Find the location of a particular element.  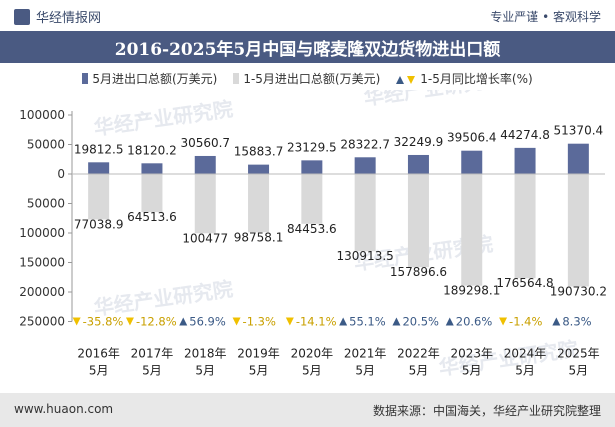

cumulative-value-label: 64513.6 is located at coordinates (152, 217).